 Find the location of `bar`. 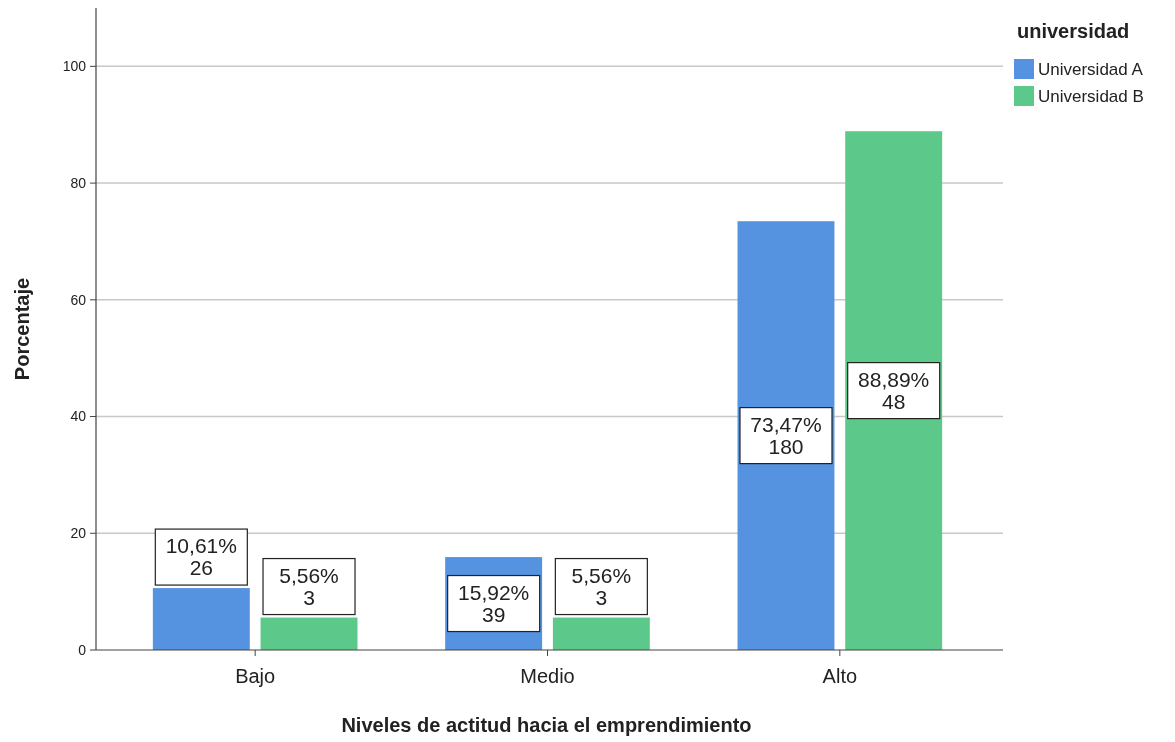

bar is located at coordinates (894, 390).